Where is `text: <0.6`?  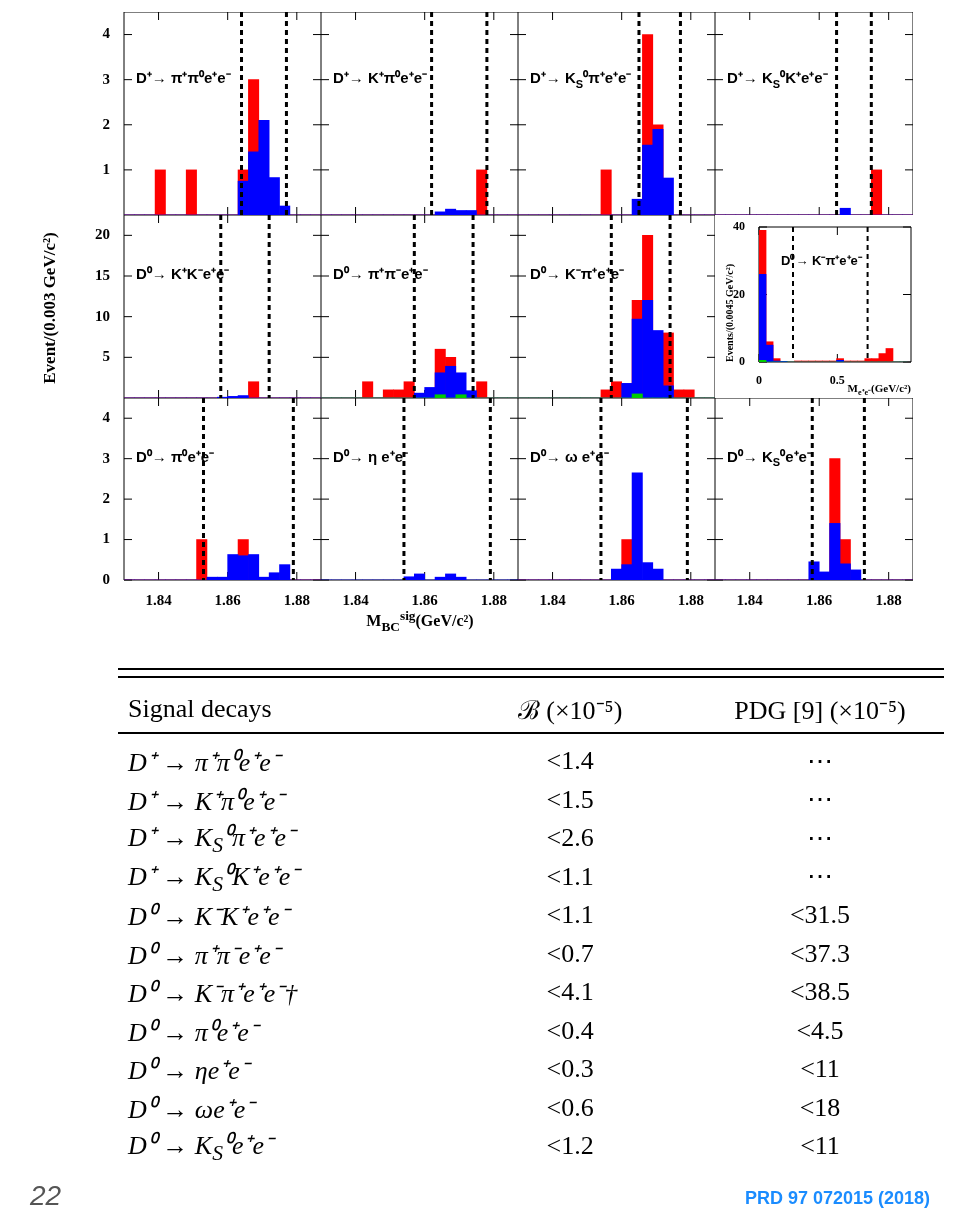
text: <0.6 is located at coordinates (570, 1107).